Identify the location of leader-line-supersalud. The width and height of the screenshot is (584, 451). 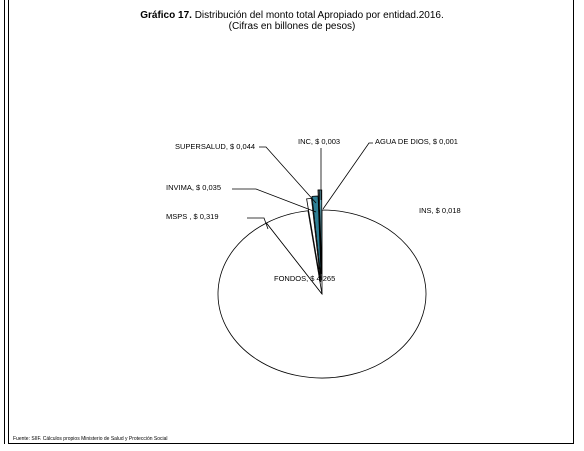
(288, 175).